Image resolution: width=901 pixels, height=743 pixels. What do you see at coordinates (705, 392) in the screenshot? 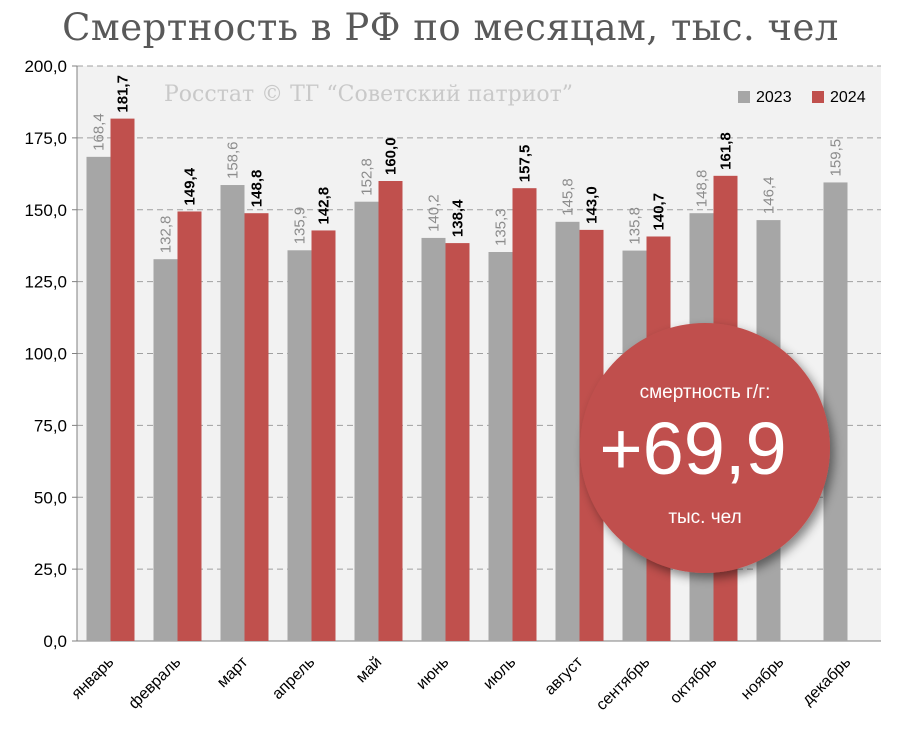
I see `callout-label: смертность г/г:` at bounding box center [705, 392].